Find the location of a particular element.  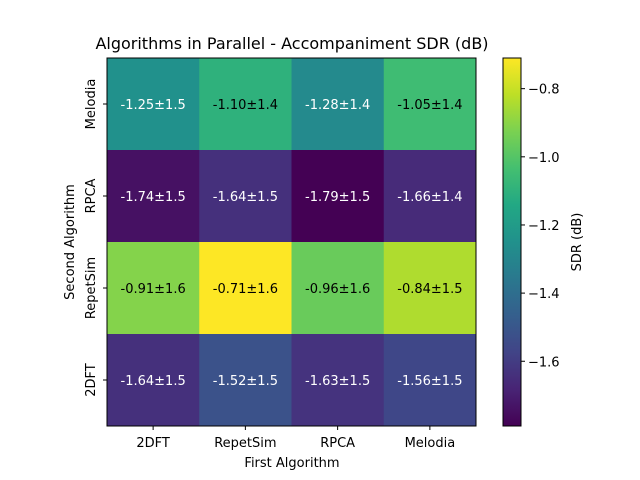

cell-value-label: -0.71±1.6 is located at coordinates (245, 289).